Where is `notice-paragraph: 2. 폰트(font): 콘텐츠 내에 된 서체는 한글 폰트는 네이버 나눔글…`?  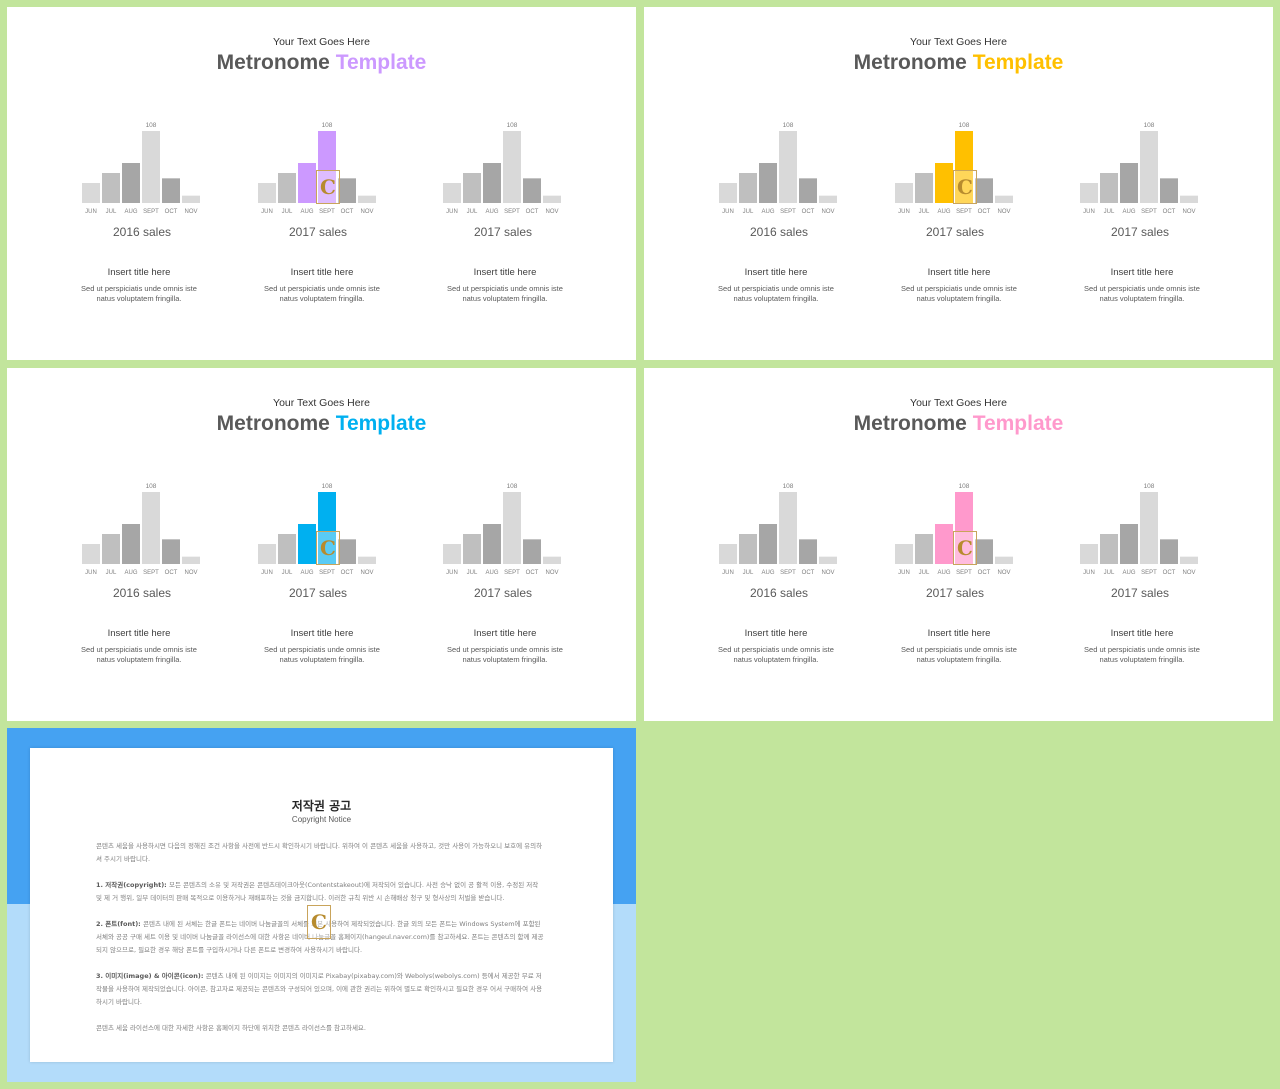
notice-paragraph: 2. 폰트(font): 콘텐츠 내에 된 서체는 한글 폰트는 네이버 나눔글… is located at coordinates (320, 937).